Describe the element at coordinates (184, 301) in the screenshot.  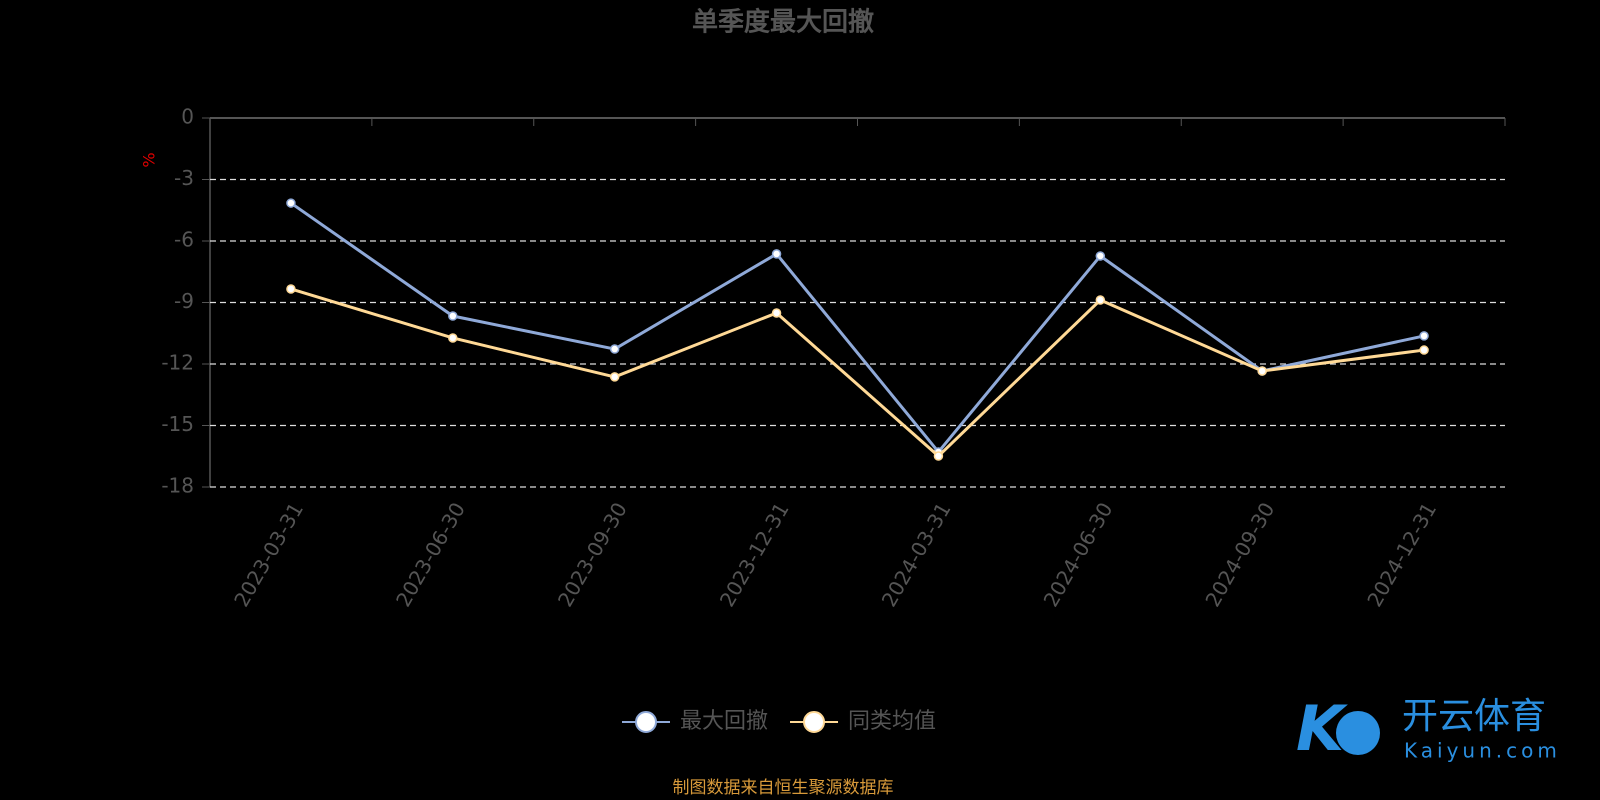
I see `y-tick-label: -9` at that location.